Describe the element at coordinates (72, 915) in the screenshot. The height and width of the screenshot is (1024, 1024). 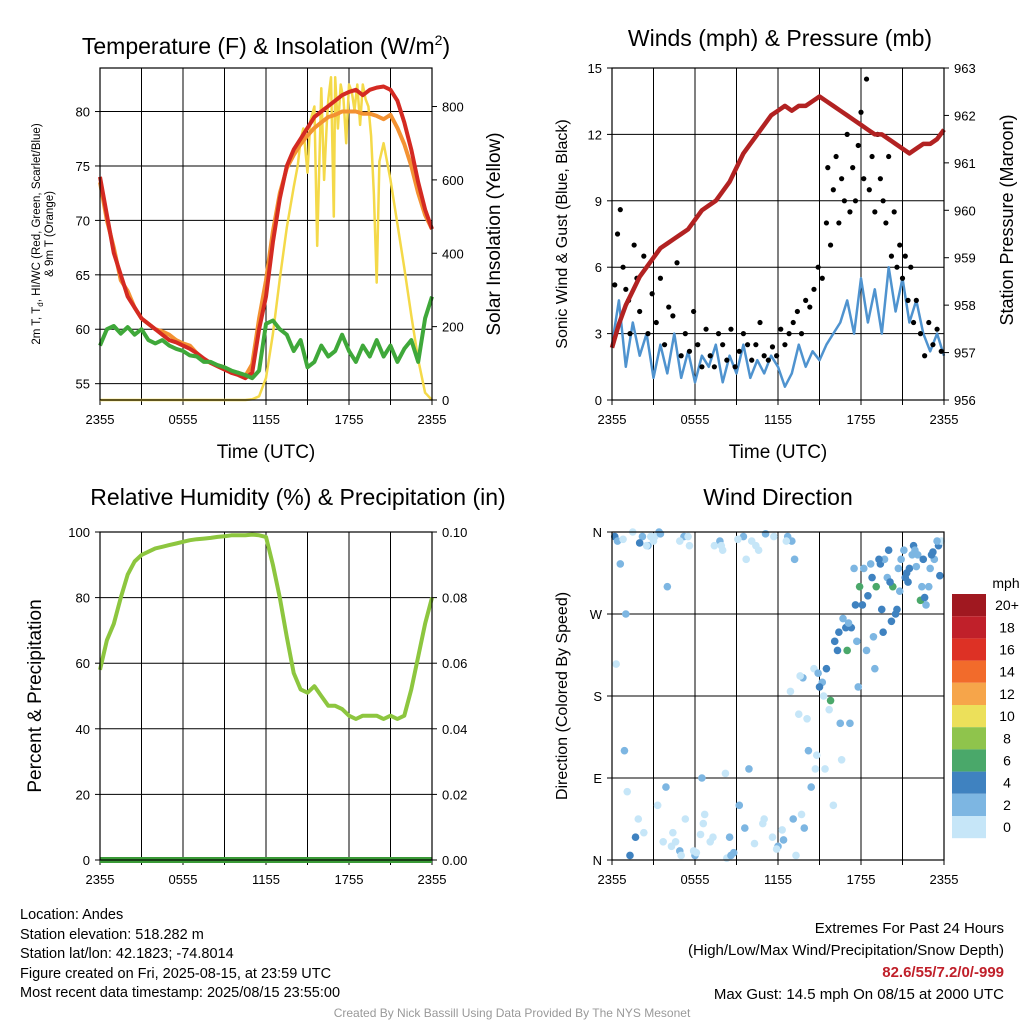
I see `station-location: Location: Andes` at that location.